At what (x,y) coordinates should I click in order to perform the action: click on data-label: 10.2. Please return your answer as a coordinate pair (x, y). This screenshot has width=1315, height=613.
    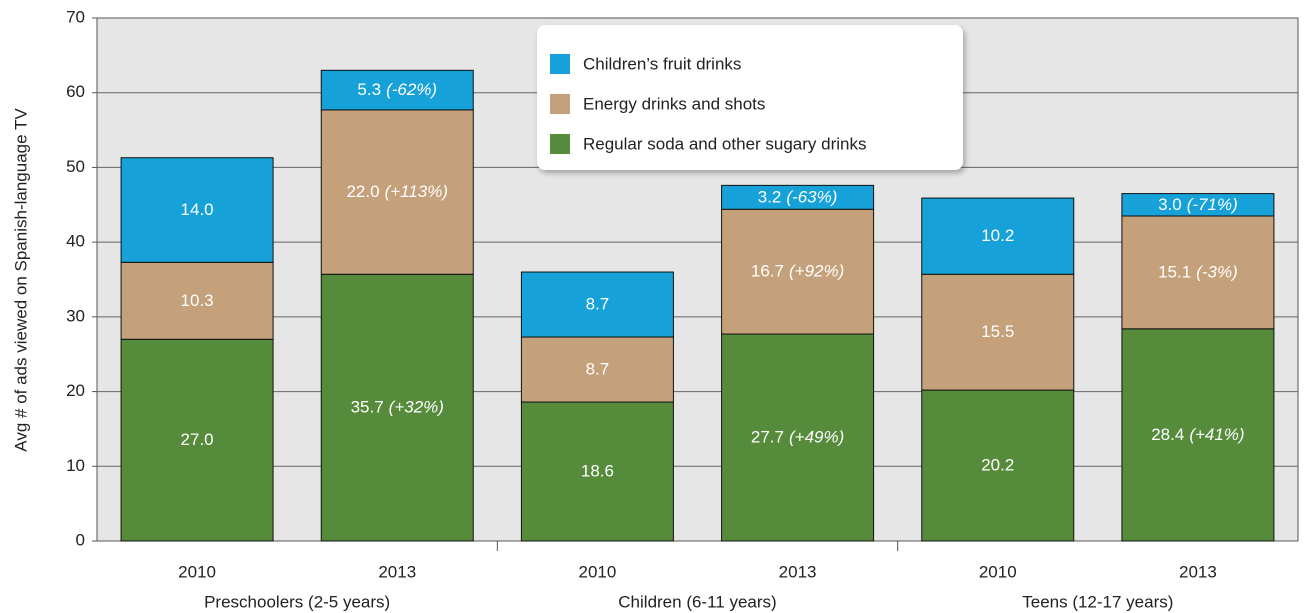
    Looking at the image, I should click on (997, 236).